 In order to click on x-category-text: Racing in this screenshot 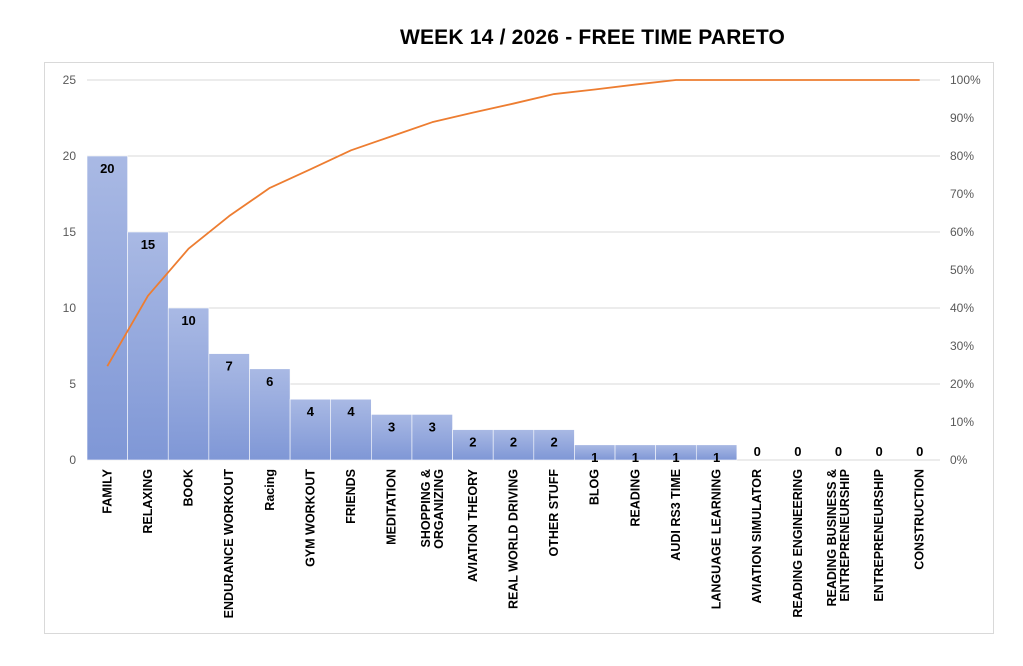, I will do `click(270, 490)`.